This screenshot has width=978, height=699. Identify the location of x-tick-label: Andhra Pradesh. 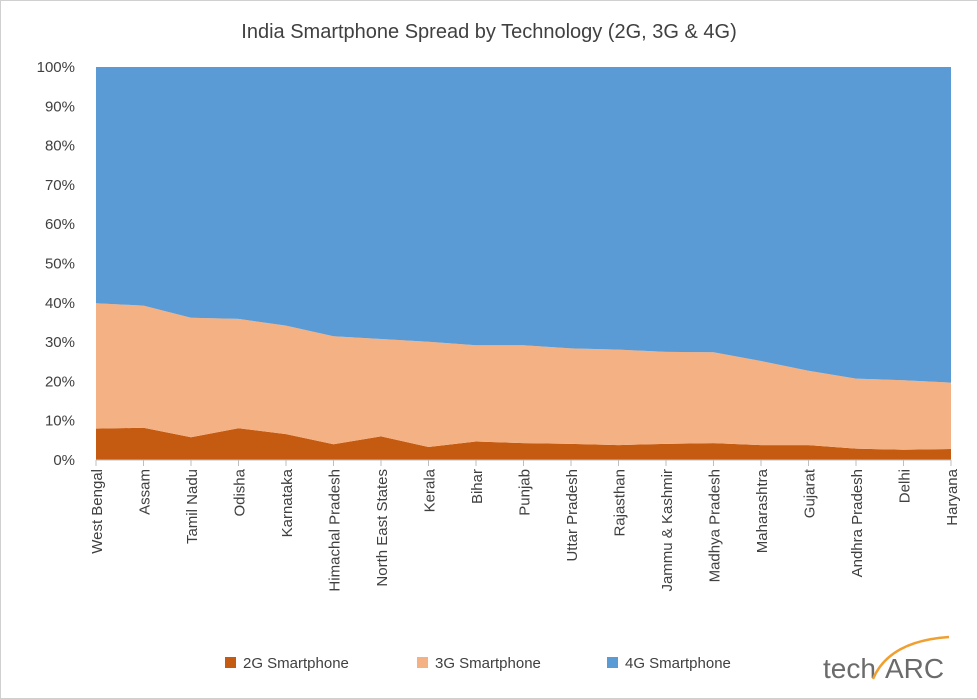
(857, 523).